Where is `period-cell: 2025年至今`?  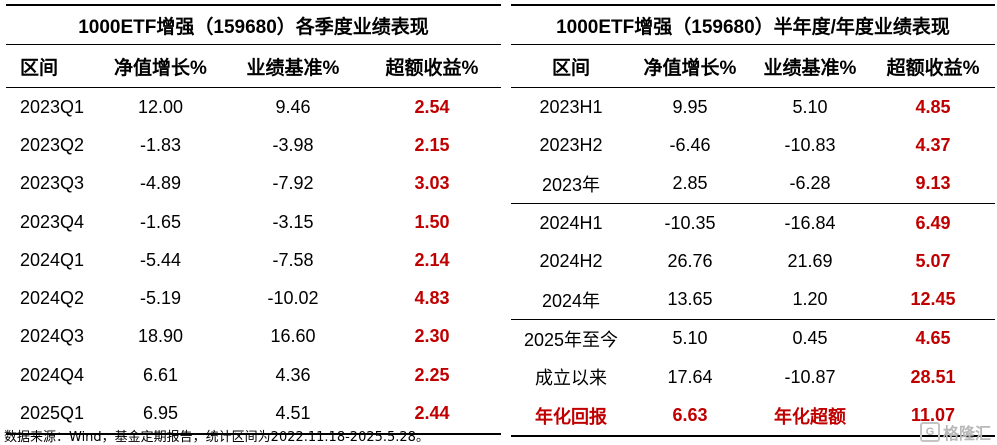 period-cell: 2025年至今 is located at coordinates (571, 338).